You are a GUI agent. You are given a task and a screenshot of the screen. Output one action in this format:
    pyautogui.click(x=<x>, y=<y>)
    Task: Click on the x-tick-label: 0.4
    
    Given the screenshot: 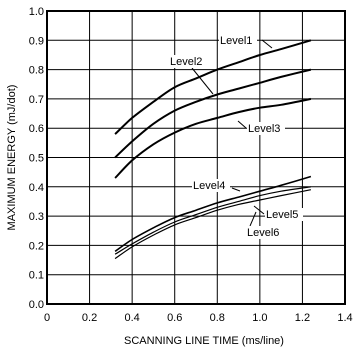 What is the action you would take?
    pyautogui.click(x=131, y=318)
    